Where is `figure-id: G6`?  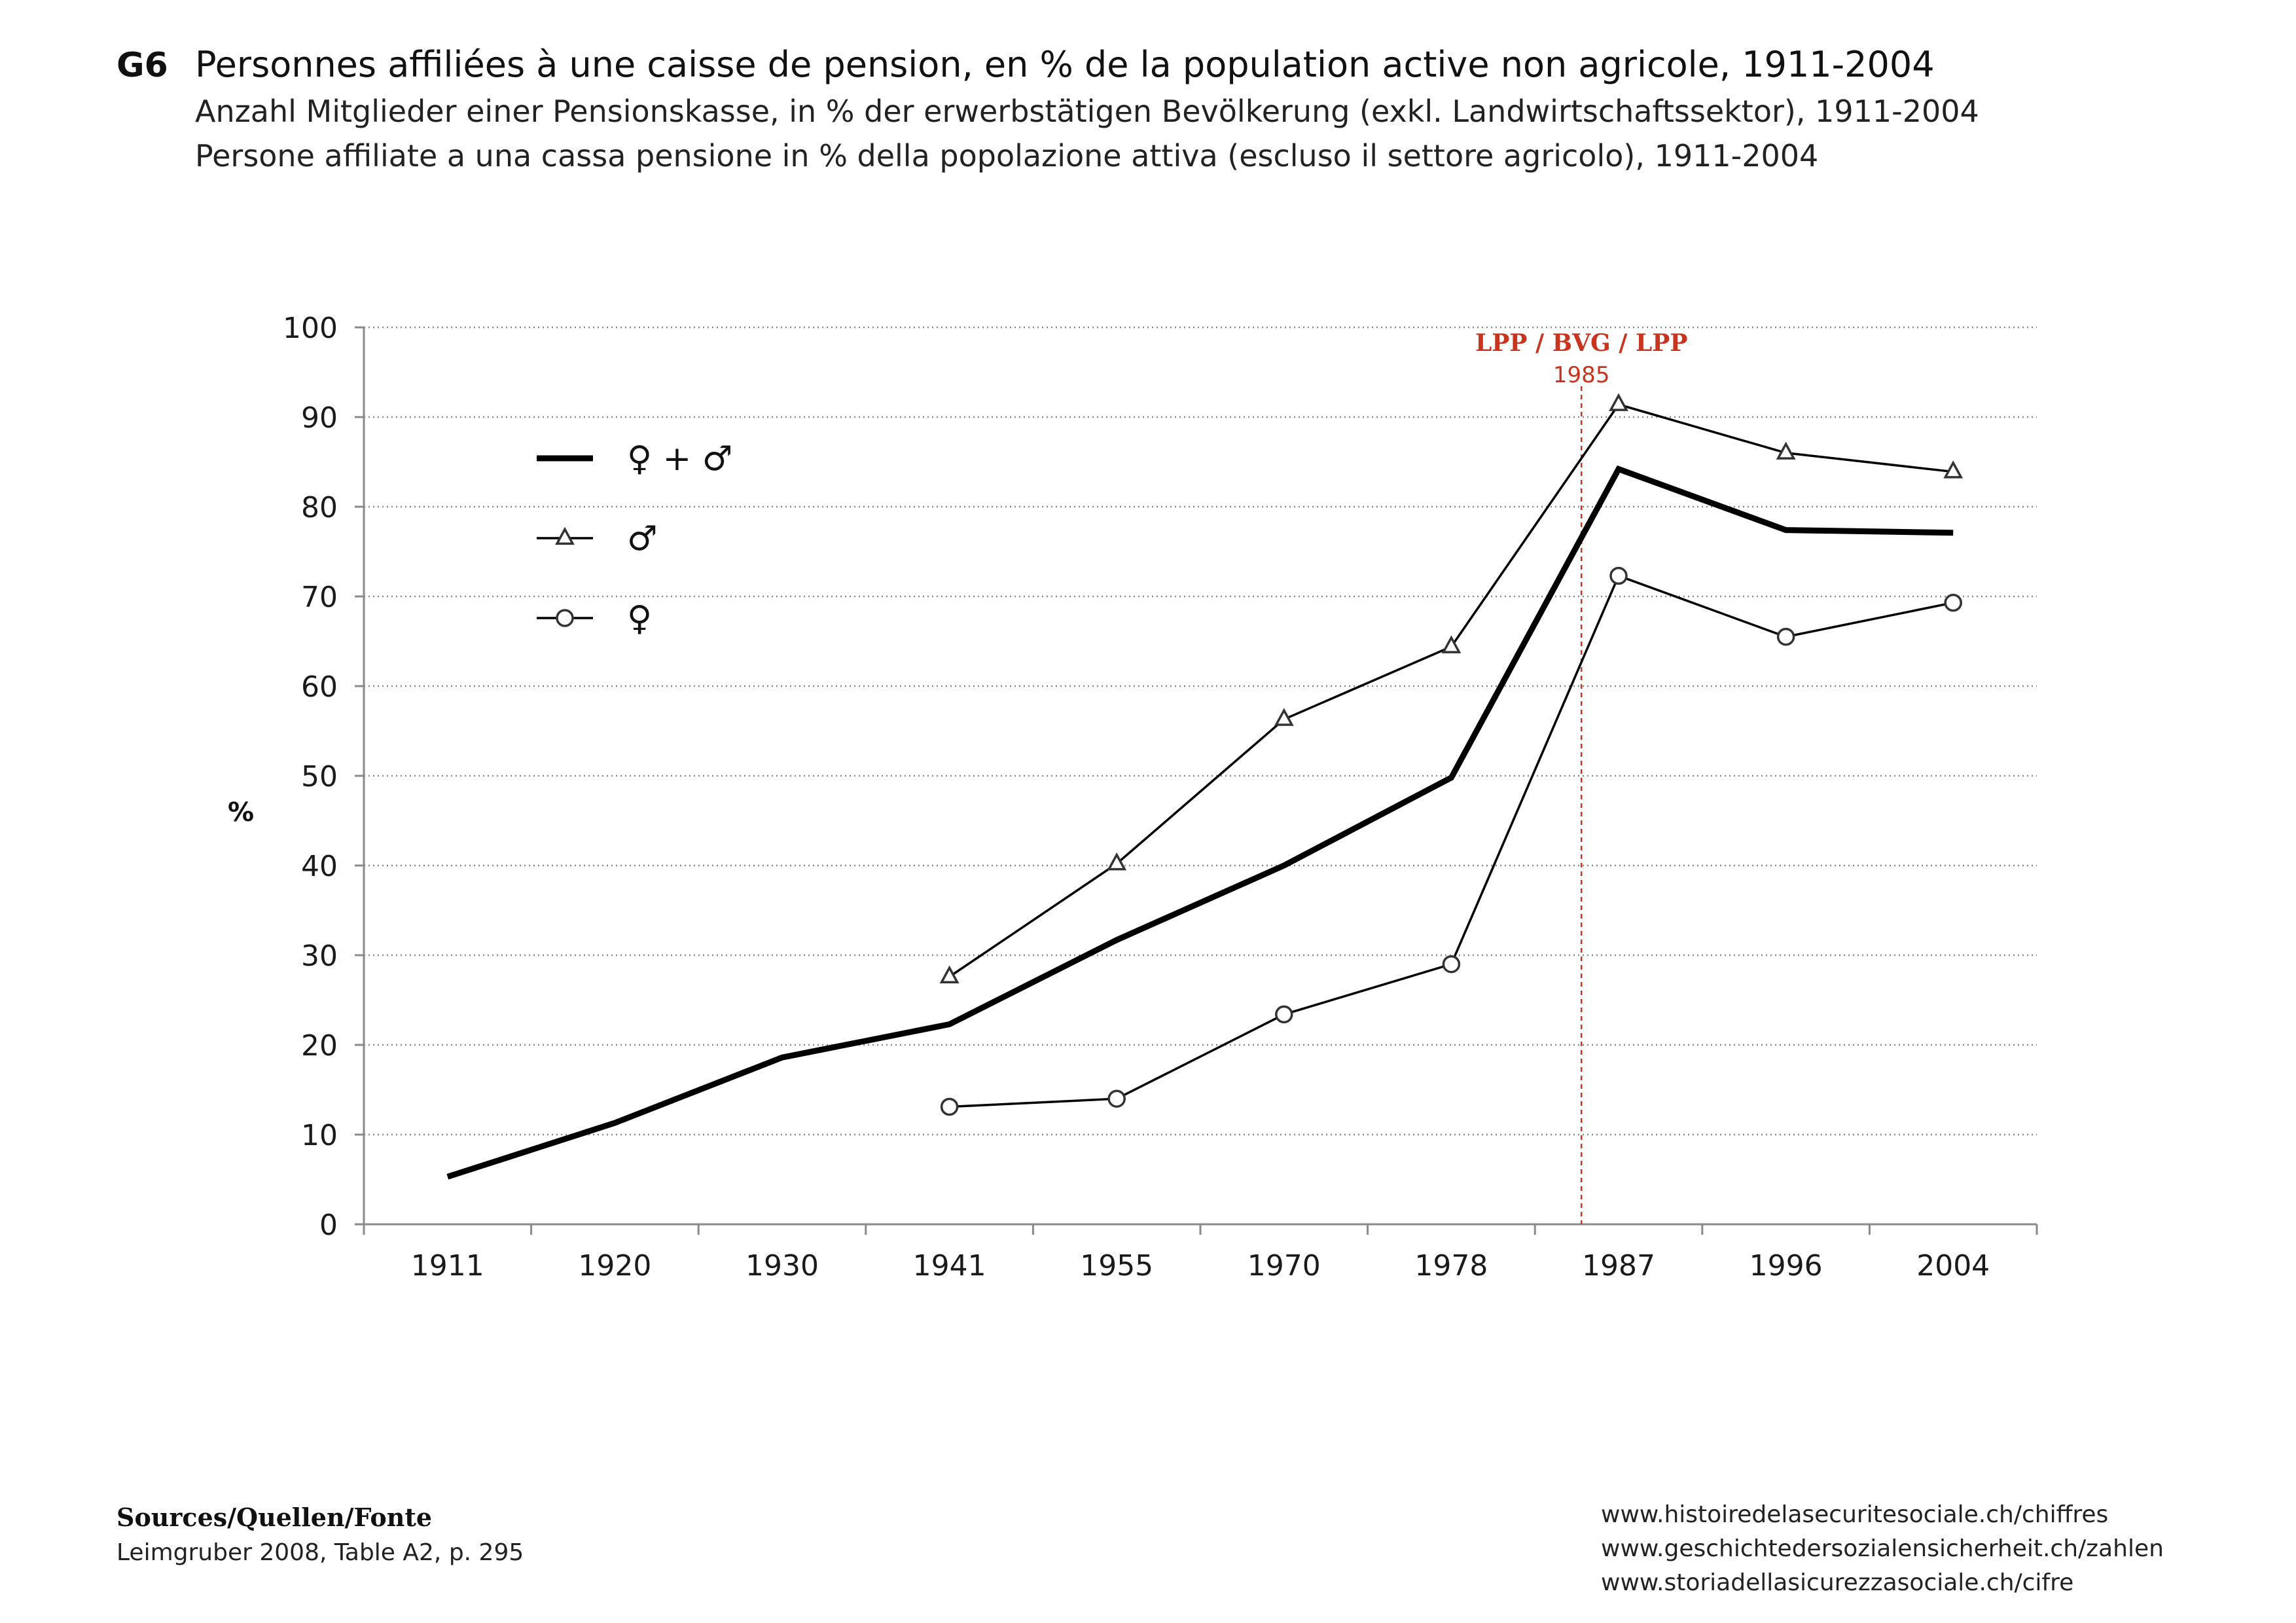 figure-id: G6 is located at coordinates (142, 65).